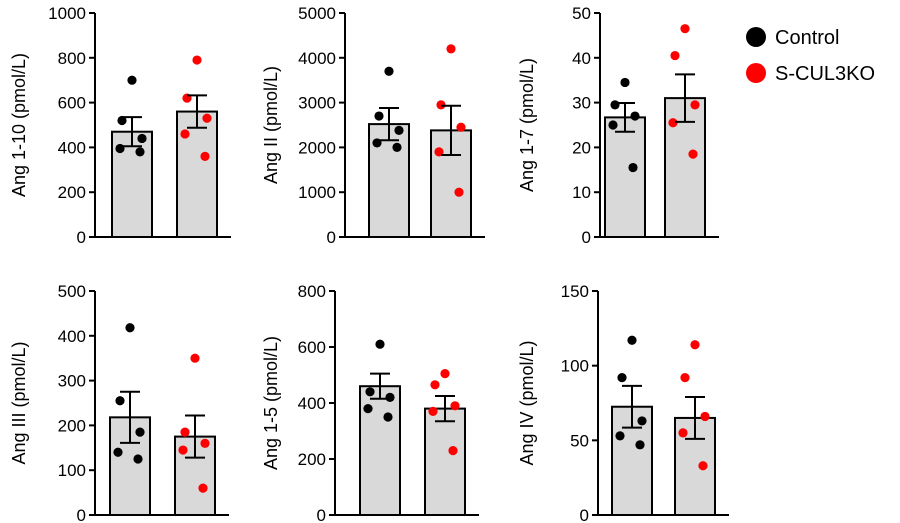 This screenshot has width=900, height=523. I want to click on chart-panel-3: 0 10 20 30 40 50 Ang 1-7 (pmol/L), so click(618, 125).